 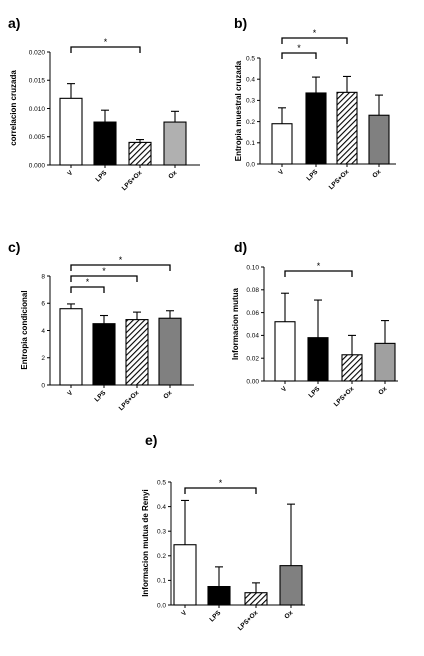 I want to click on y-tick-label: 0, so click(x=43, y=385).